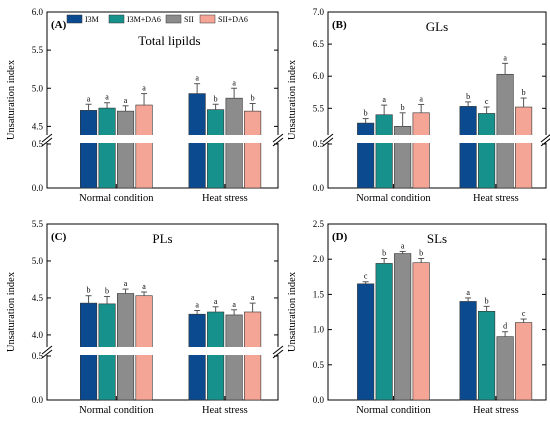 This screenshot has width=550, height=421. I want to click on panel-letter: (A), so click(59, 25).